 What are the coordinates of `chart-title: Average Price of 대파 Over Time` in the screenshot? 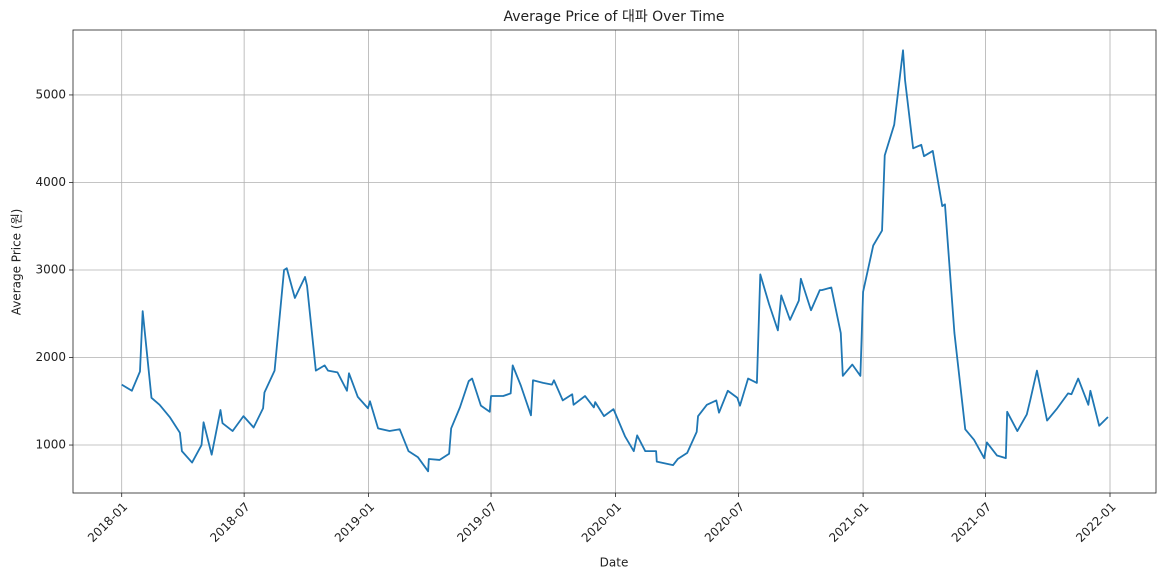 It's located at (613, 17).